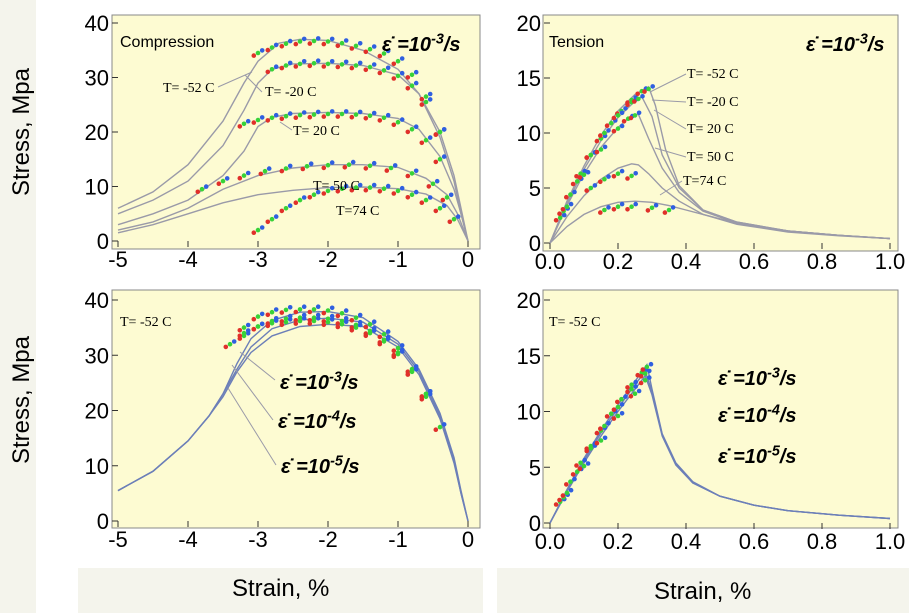 This screenshot has height=613, width=909. What do you see at coordinates (618, 541) in the screenshot?
I see `x-tick-label: 0.2` at bounding box center [618, 541].